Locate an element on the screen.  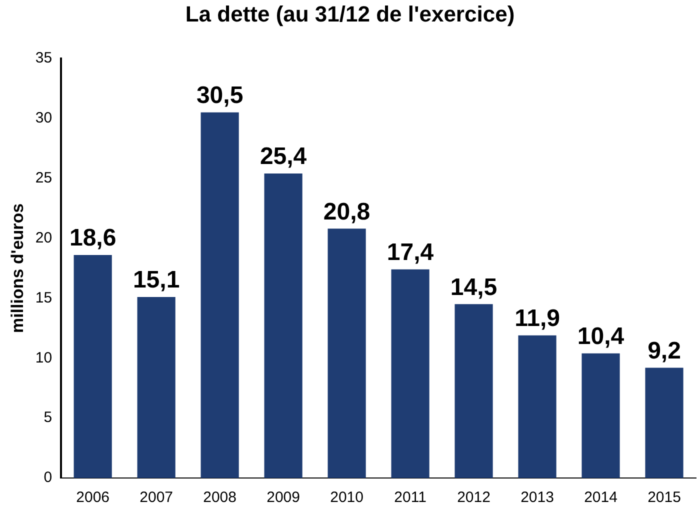
data-label: 9,2 is located at coordinates (664, 350).